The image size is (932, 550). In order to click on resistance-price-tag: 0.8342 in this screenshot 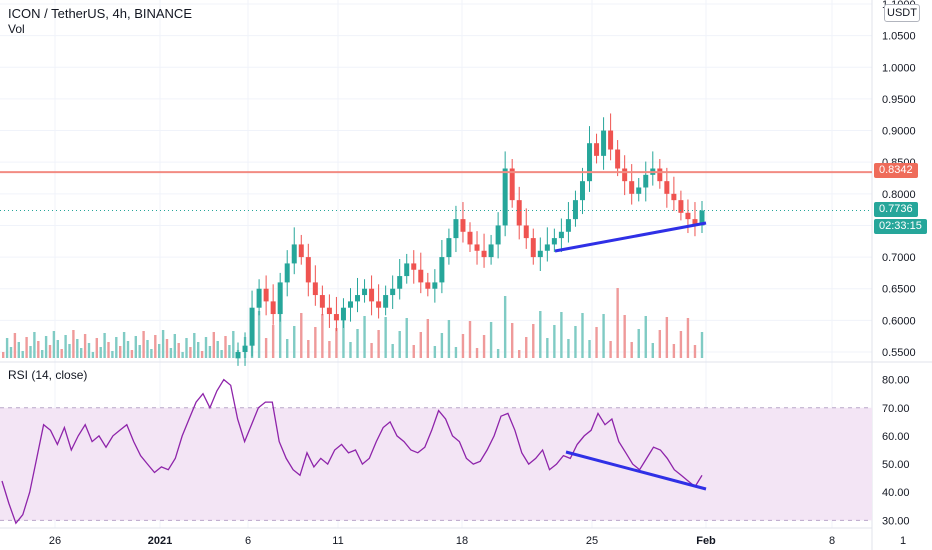, I will do `click(896, 170)`.